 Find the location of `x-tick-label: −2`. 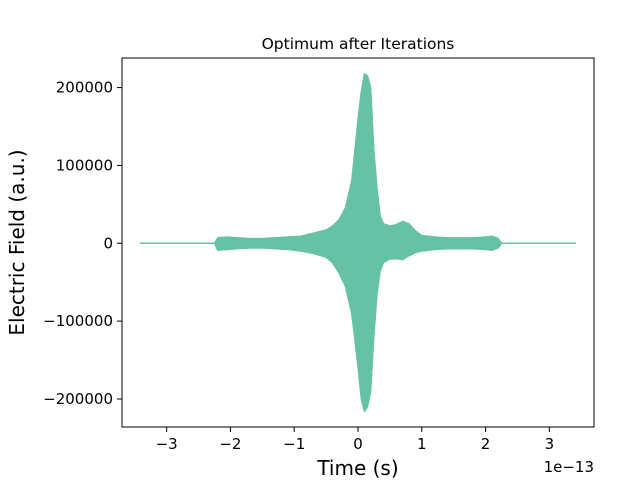

x-tick-label: −2 is located at coordinates (230, 444).